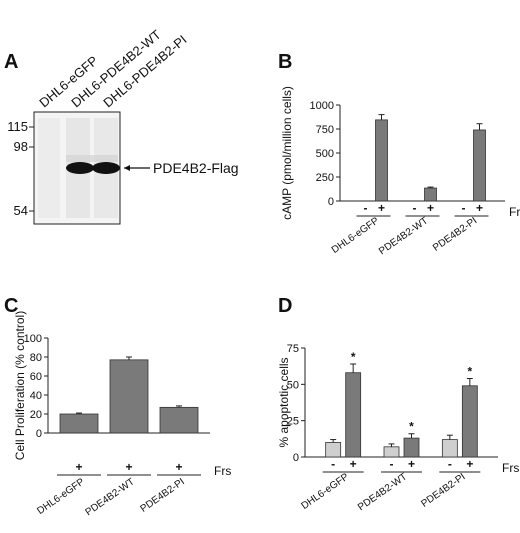  I want to click on y-tick-label: 100, so click(33, 339).